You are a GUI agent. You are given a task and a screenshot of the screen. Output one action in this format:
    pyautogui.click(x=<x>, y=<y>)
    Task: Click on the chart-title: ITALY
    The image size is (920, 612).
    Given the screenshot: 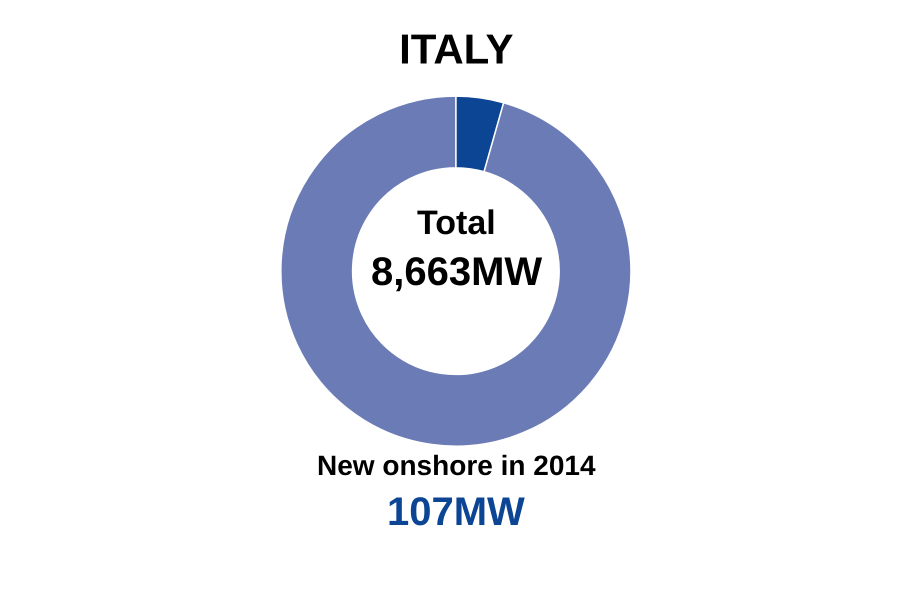 What is the action you would take?
    pyautogui.click(x=456, y=49)
    